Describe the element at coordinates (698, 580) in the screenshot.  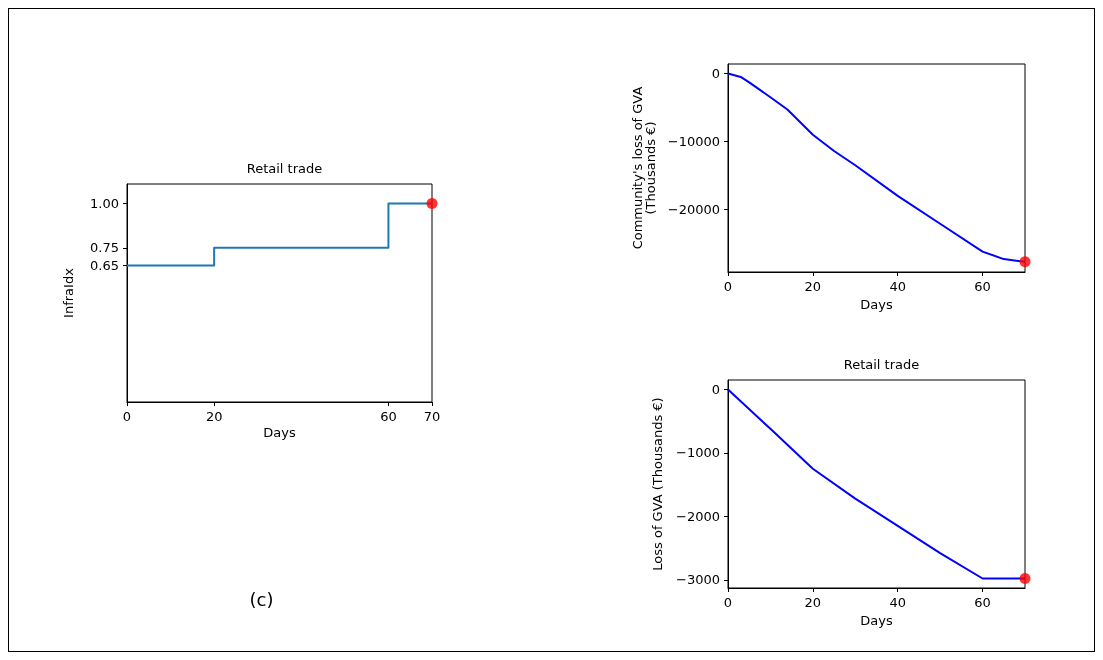
I see `y-tick-label: −3000` at that location.